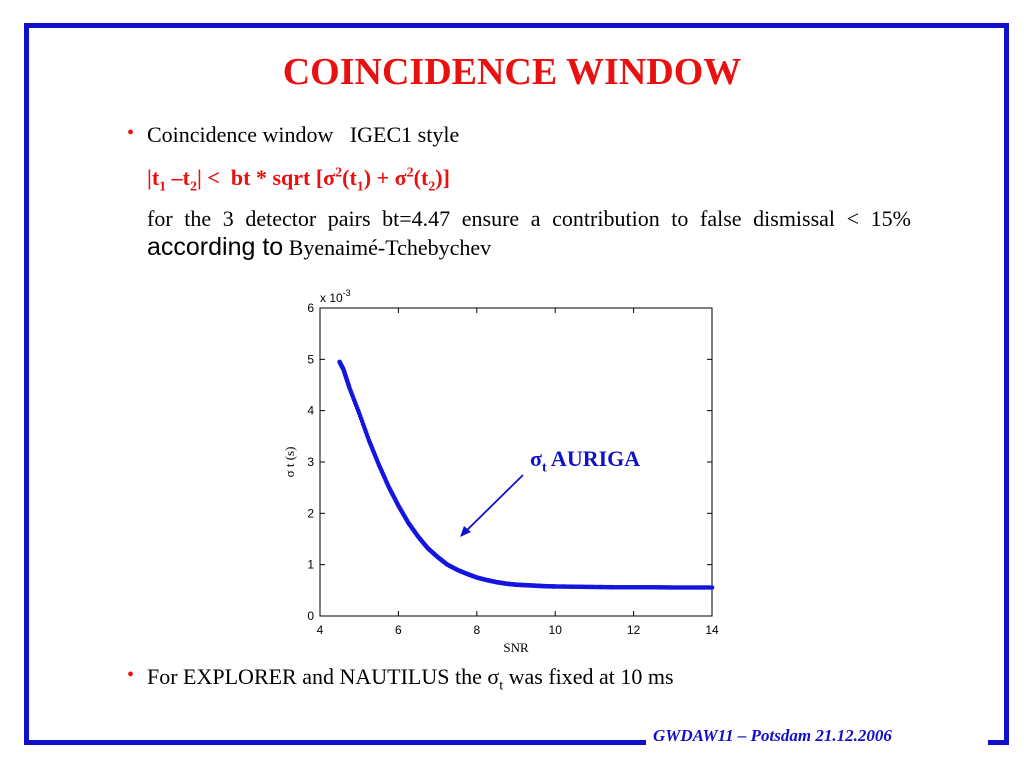  Describe the element at coordinates (310, 359) in the screenshot. I see `y-tick-label: 5` at that location.